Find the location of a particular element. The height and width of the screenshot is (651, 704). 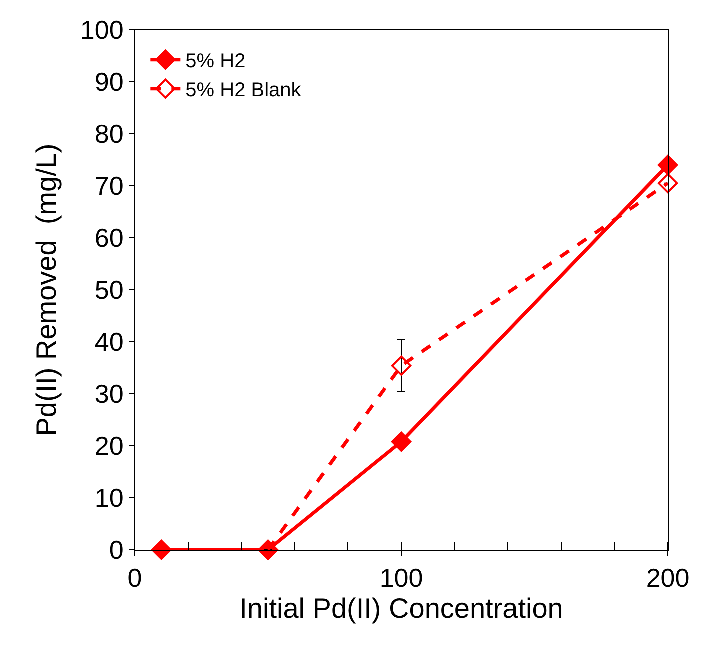

y-tick-label: 90 is located at coordinates (109, 82).